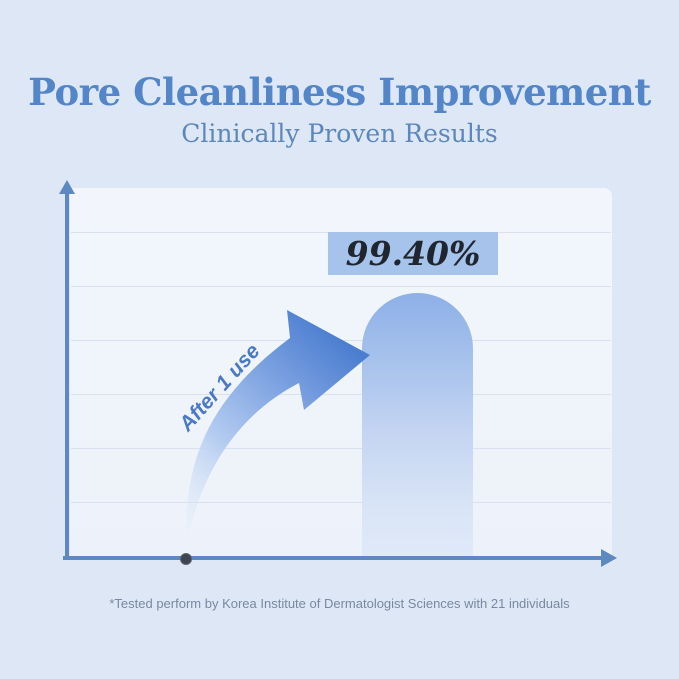  I want to click on y-axis, so click(67, 376).